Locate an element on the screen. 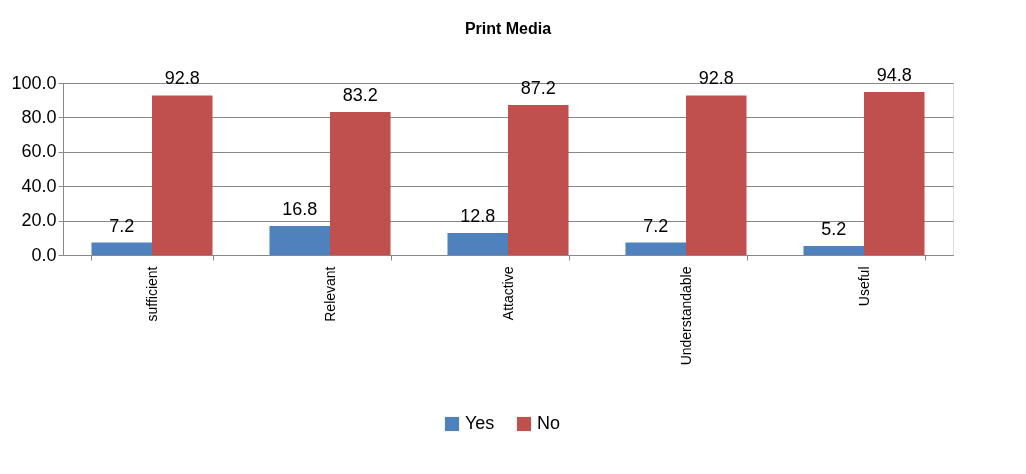 Image resolution: width=1026 pixels, height=474 pixels. chart-title: Print Media is located at coordinates (508, 28).